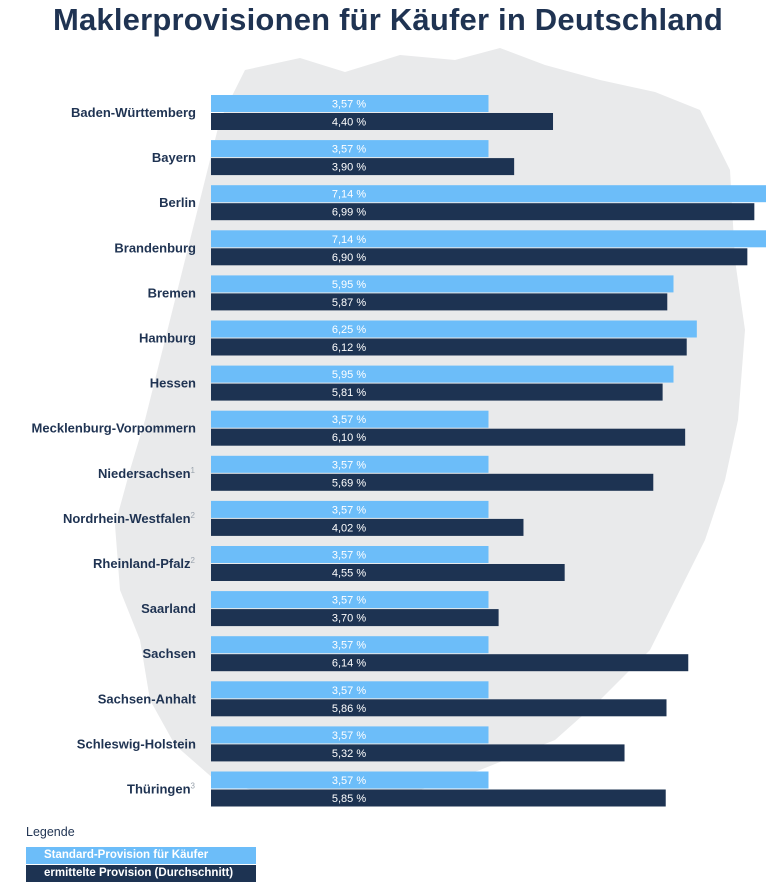 This screenshot has width=776, height=884. What do you see at coordinates (147, 473) in the screenshot?
I see `category-label: Niedersachsen1` at bounding box center [147, 473].